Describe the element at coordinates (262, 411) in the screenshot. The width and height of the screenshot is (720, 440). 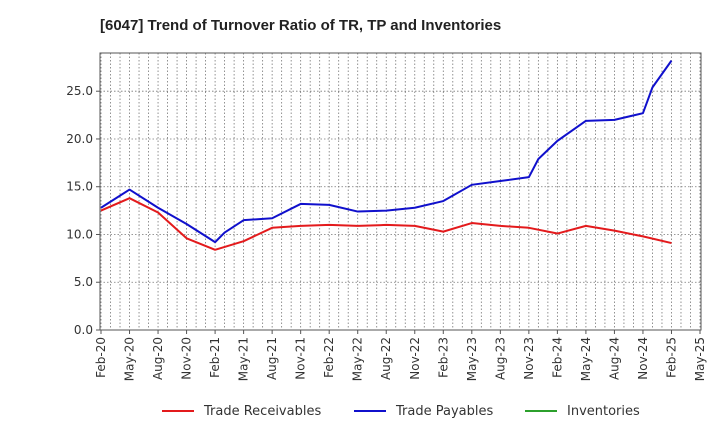
I see `legend-label: Trade Receivables` at that location.